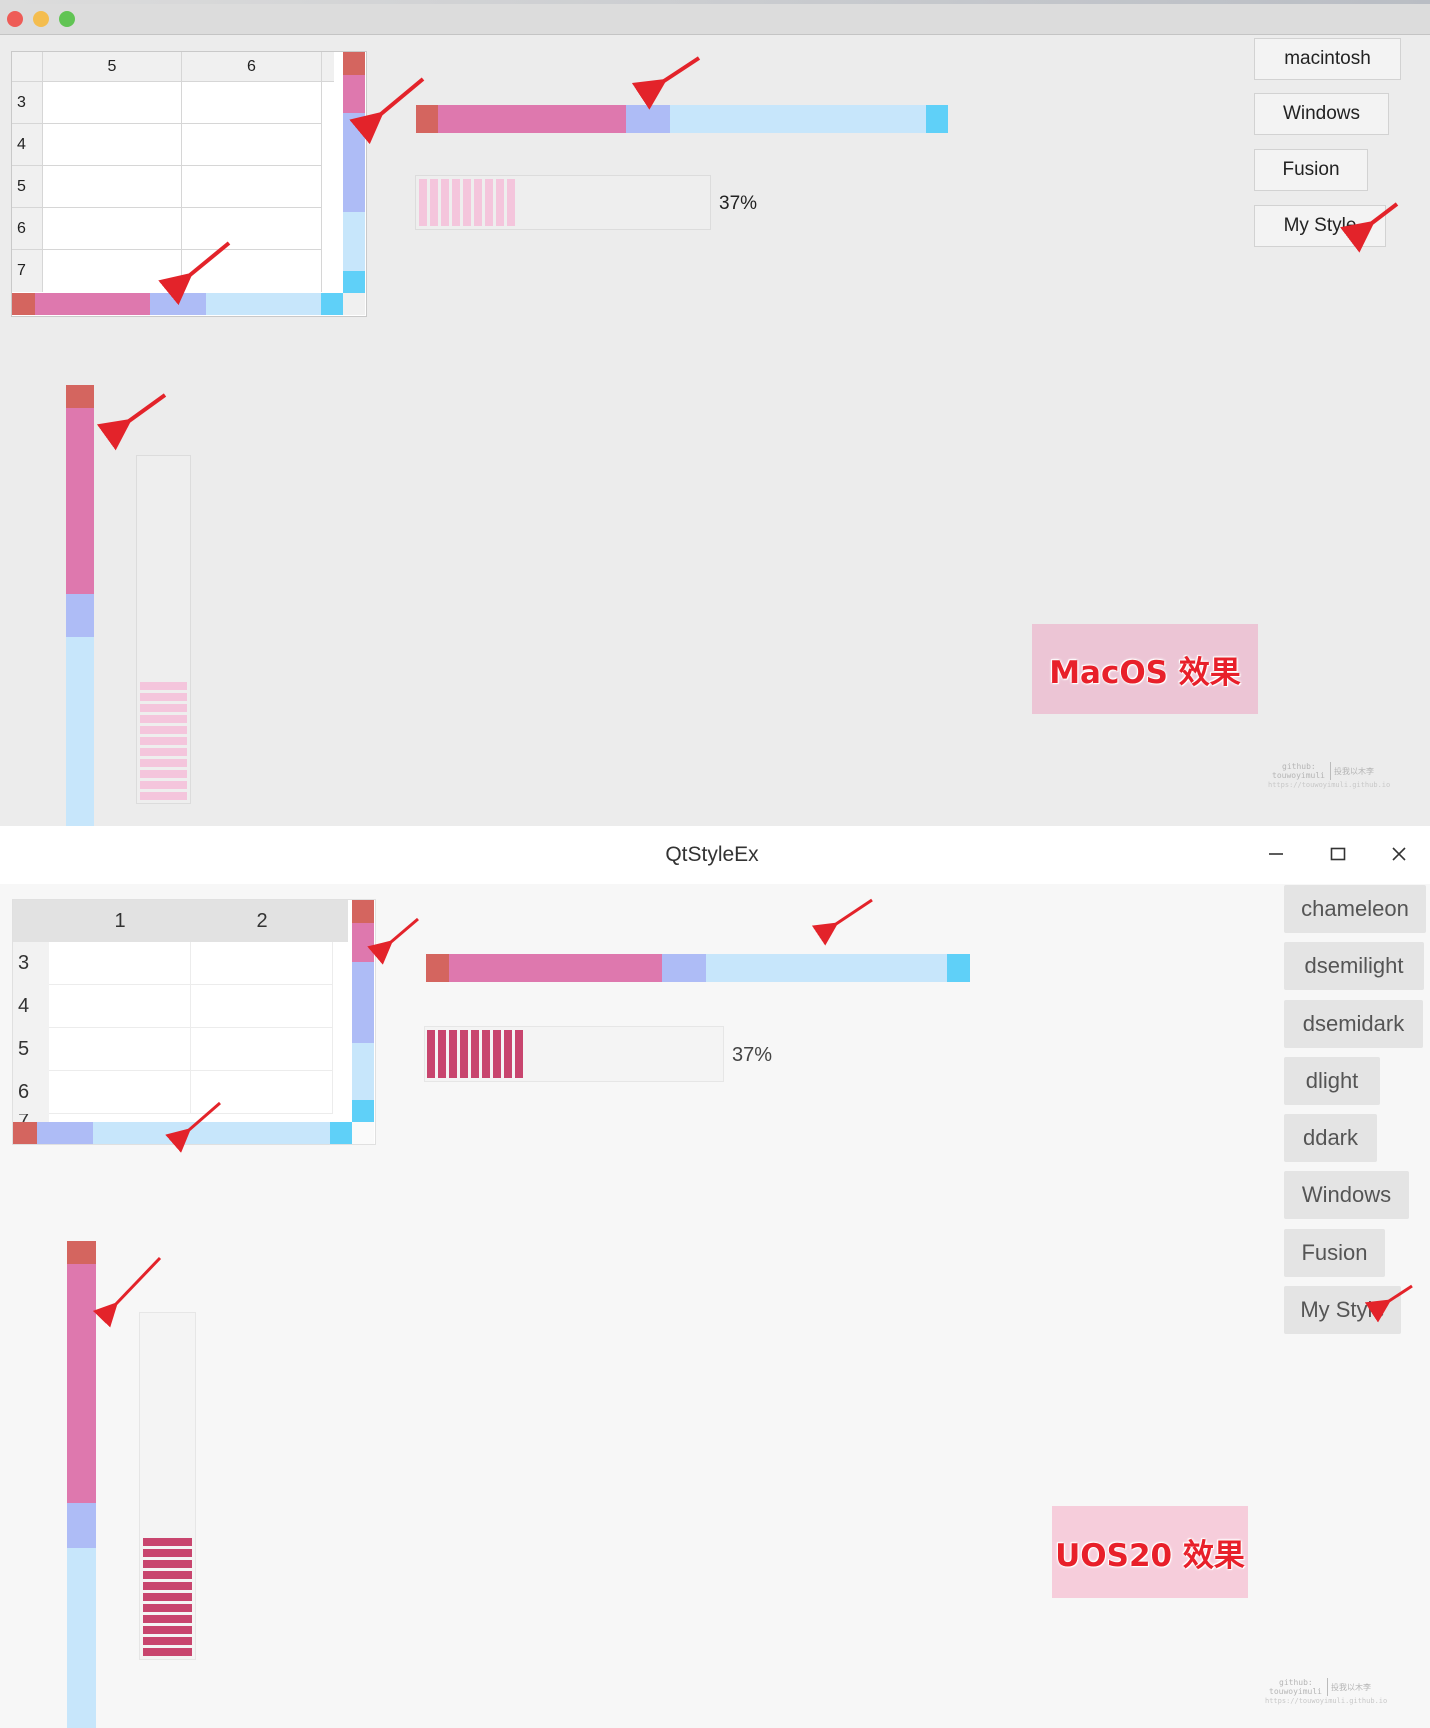 This screenshot has width=1430, height=1728. What do you see at coordinates (41, 19) in the screenshot?
I see `minimize-traffic-light-icon` at bounding box center [41, 19].